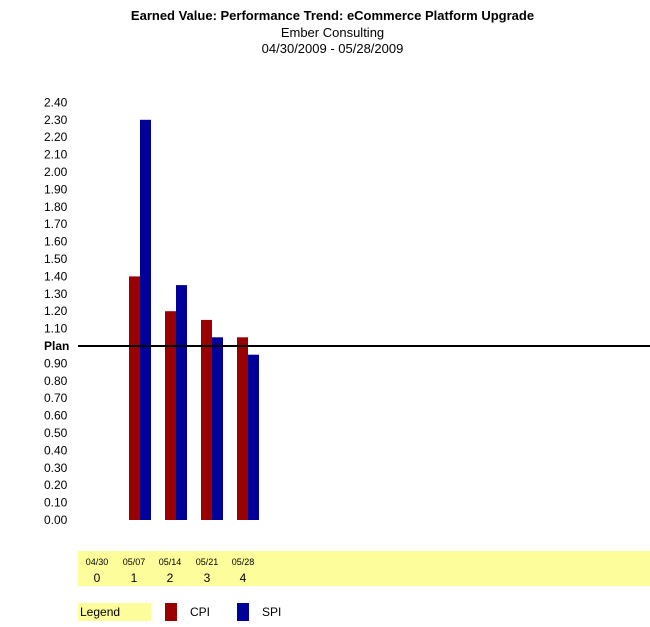 This screenshot has height=627, width=650. Describe the element at coordinates (97, 562) in the screenshot. I see `x-date-label: 04/30` at that location.